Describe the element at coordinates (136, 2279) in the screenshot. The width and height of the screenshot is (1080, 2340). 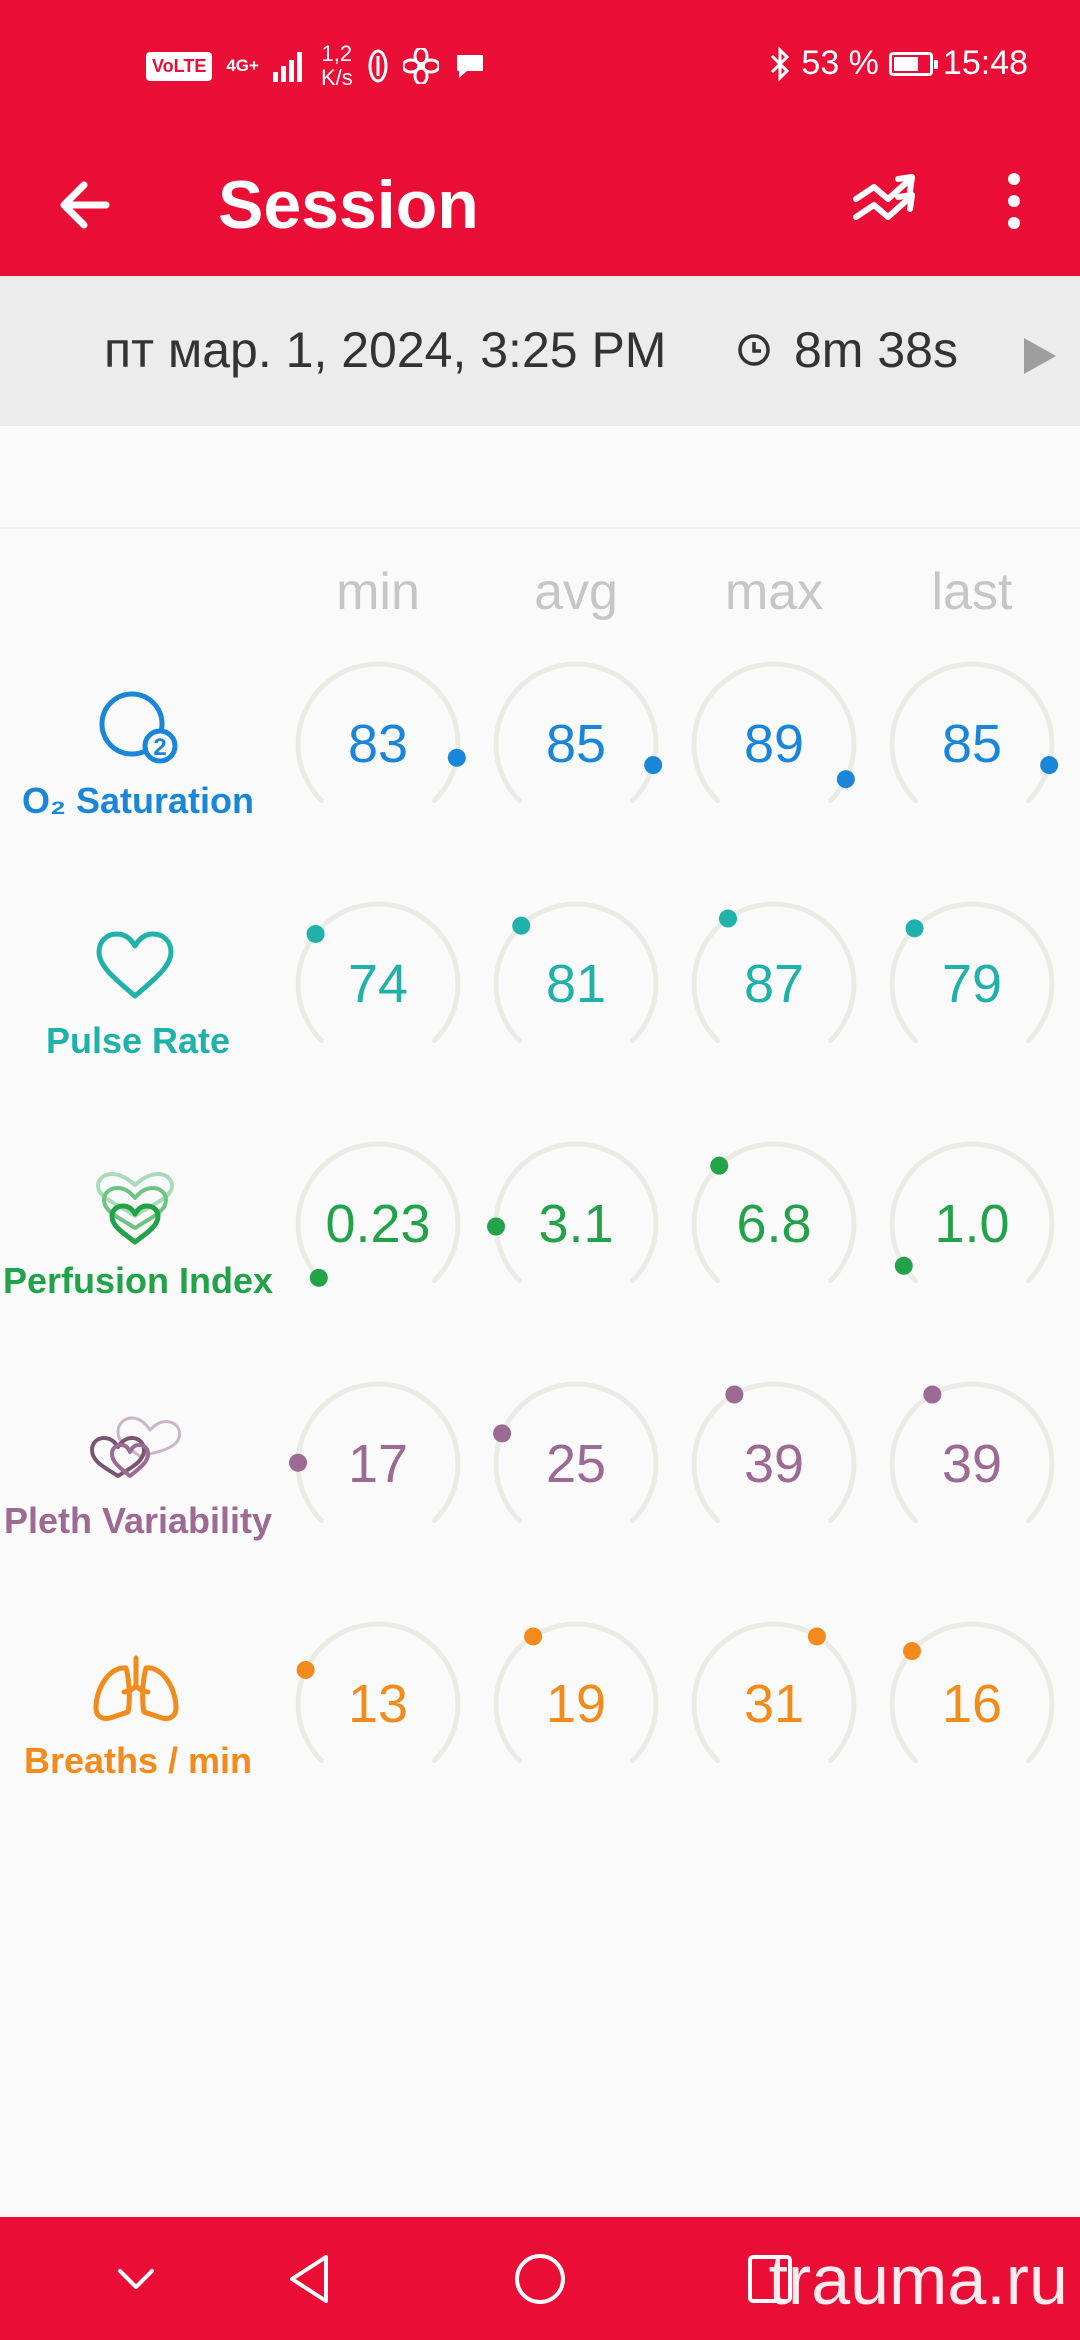
I see `chevron-down-icon` at that location.